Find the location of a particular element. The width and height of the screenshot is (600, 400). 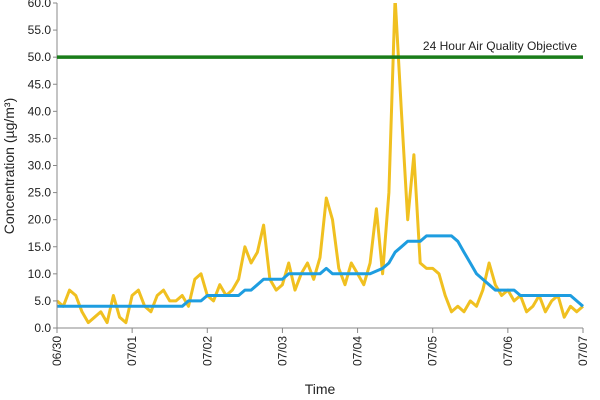

x-tick-label: 07/06 is located at coordinates (508, 351).